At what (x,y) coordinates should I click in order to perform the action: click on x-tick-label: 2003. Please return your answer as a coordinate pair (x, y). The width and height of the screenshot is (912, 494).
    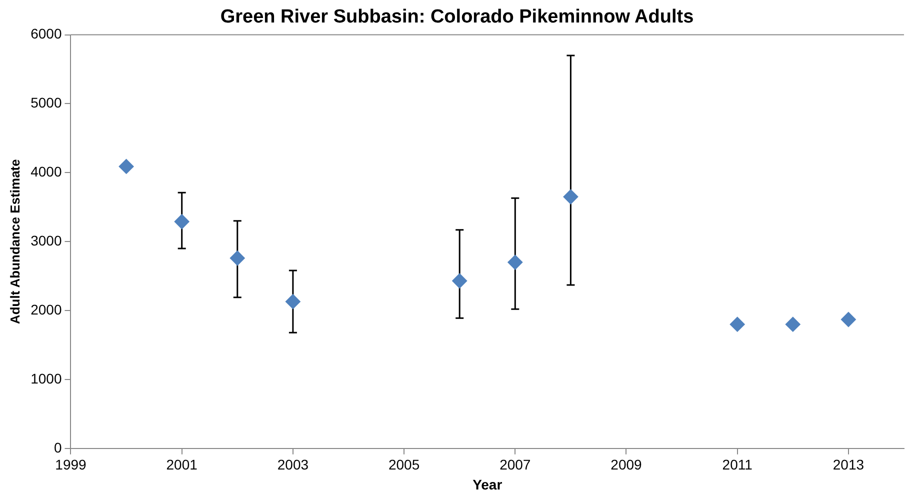
    Looking at the image, I should click on (293, 464).